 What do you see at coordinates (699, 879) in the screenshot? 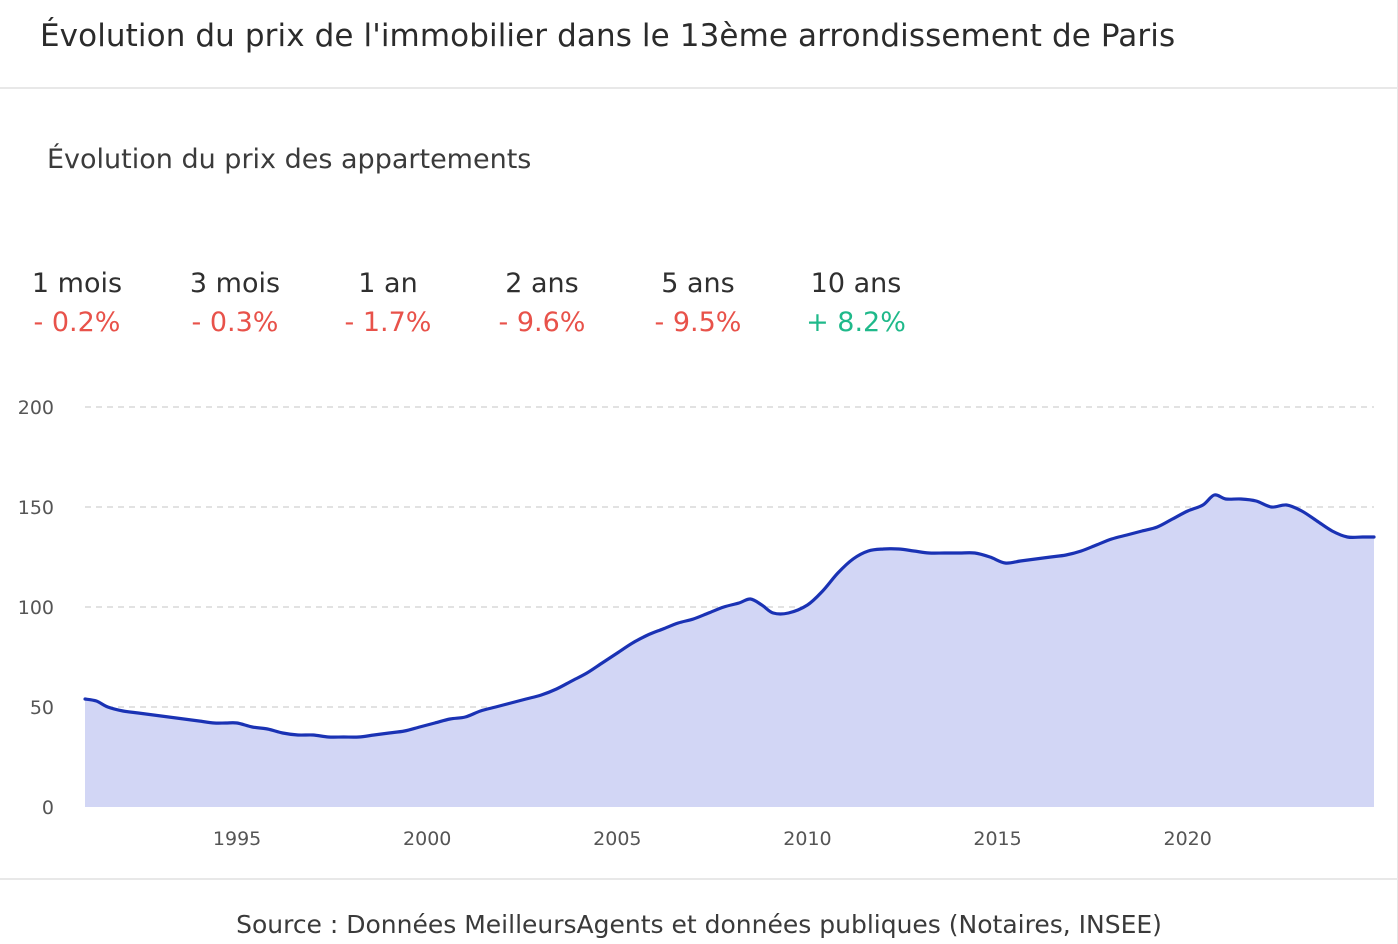
I see `footer-divider` at bounding box center [699, 879].